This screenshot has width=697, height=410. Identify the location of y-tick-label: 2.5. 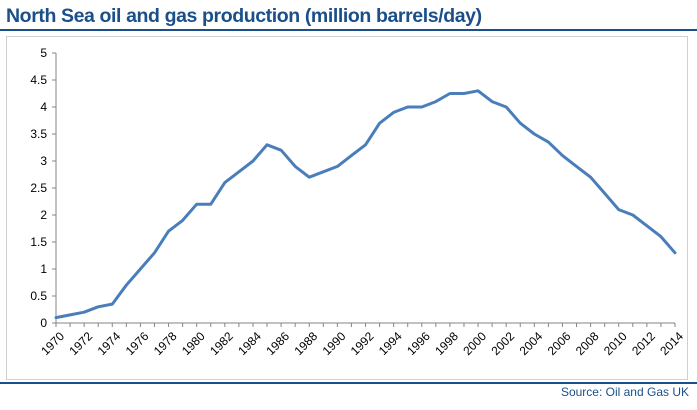
(38, 188).